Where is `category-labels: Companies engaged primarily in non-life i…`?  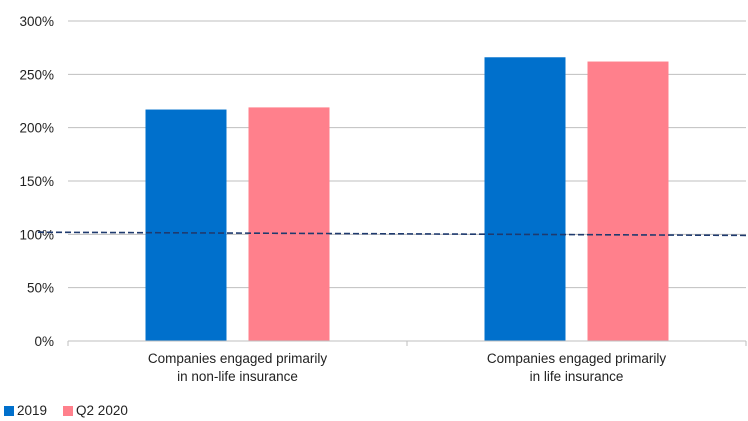 category-labels: Companies engaged primarily in non-life i… is located at coordinates (407, 367).